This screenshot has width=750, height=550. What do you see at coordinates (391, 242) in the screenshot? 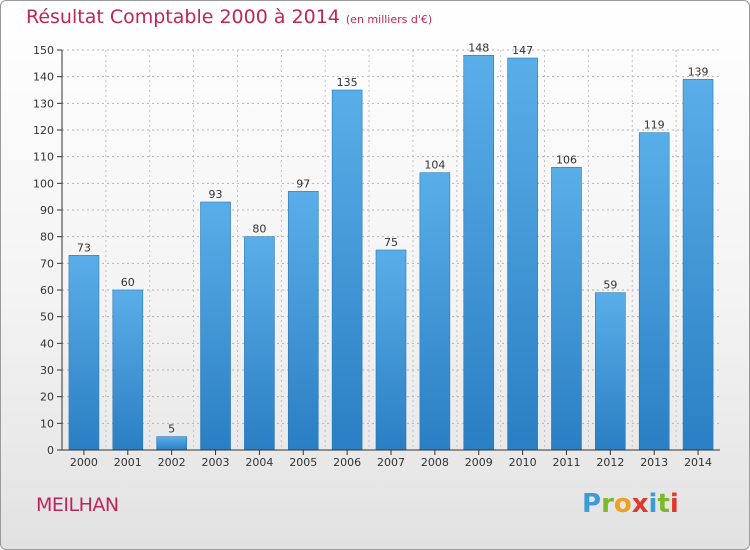
I see `data-label-2007: 75` at bounding box center [391, 242].